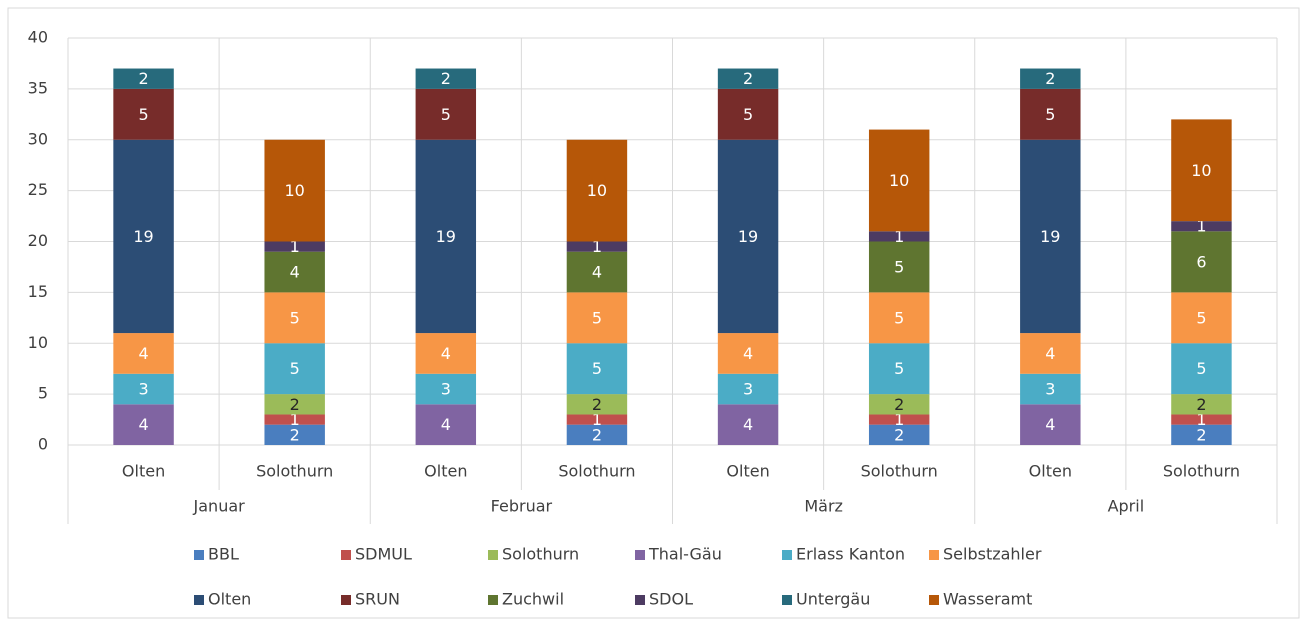  What do you see at coordinates (38, 189) in the screenshot?
I see `y-tick-label: 25` at bounding box center [38, 189].